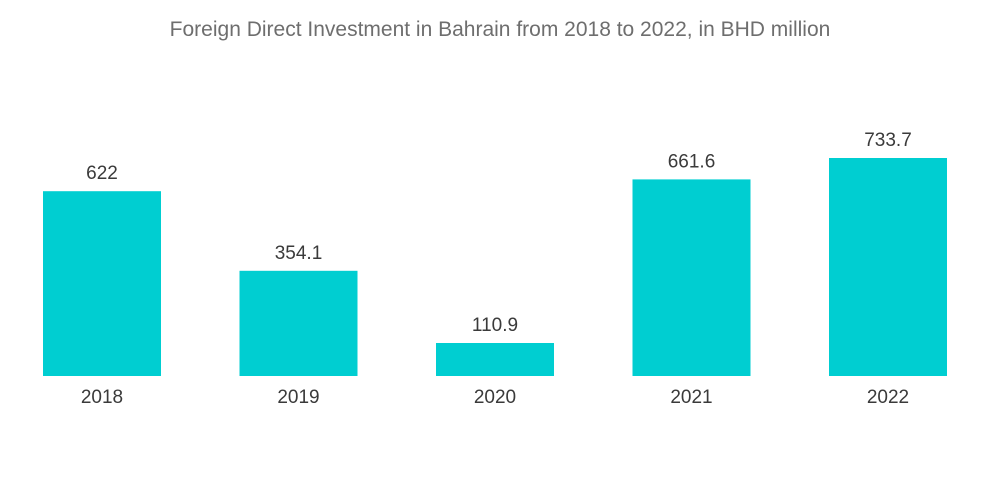  Describe the element at coordinates (495, 397) in the screenshot. I see `x-tick-label-2020: 2020` at that location.